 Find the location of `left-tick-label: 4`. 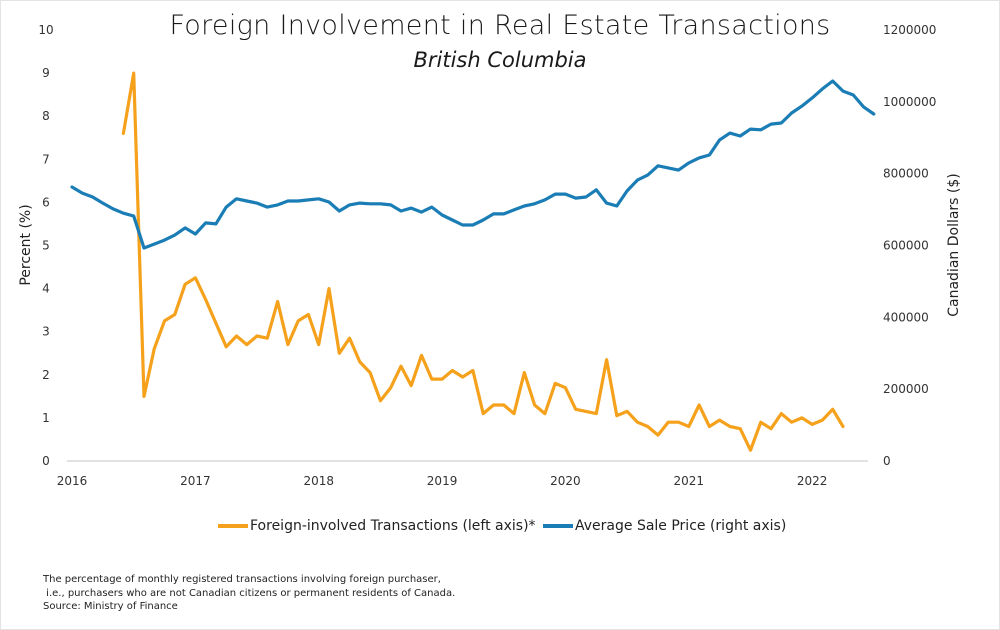

left-tick-label: 4 is located at coordinates (46, 289).